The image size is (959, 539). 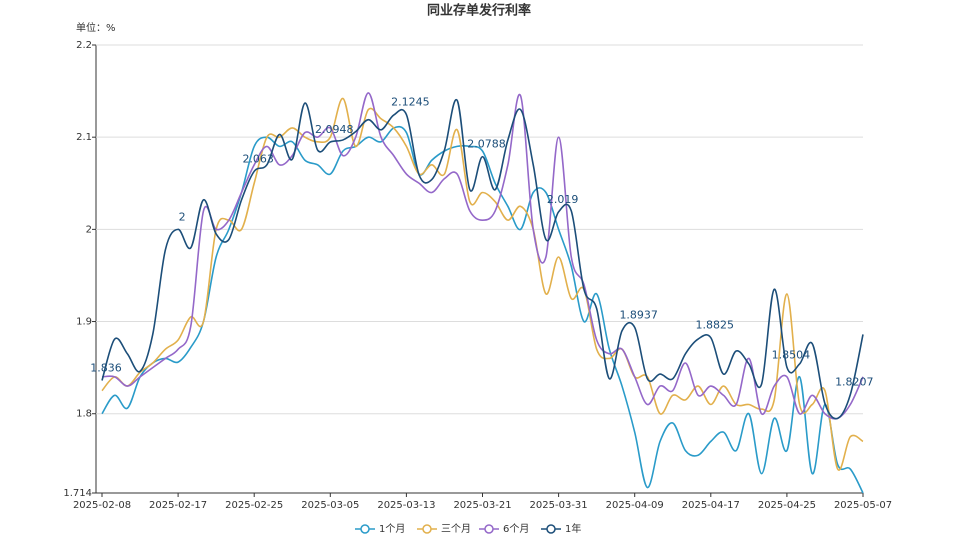 I want to click on legend-label: 6个月, so click(x=516, y=529).